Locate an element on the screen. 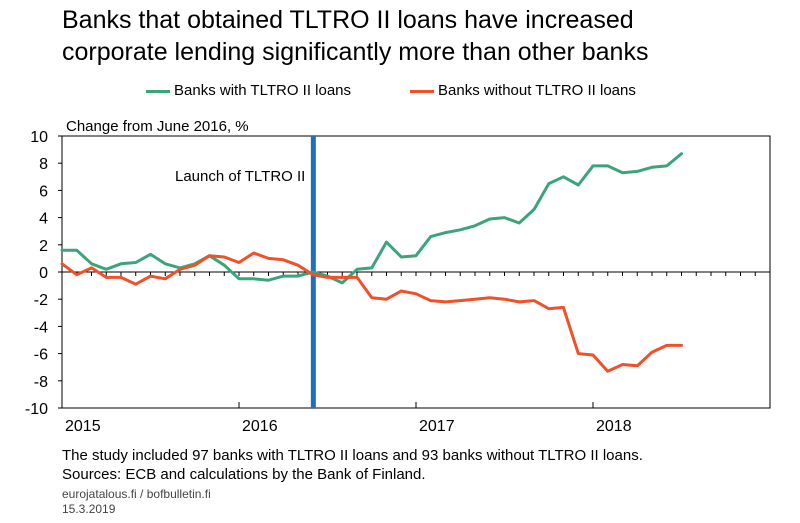 This screenshot has height=523, width=800. y-tick-label: 6 is located at coordinates (43, 191).